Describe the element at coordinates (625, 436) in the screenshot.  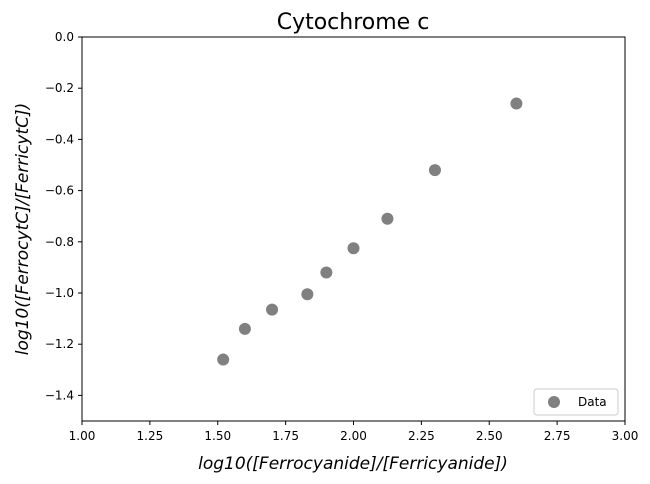
I see `x-tick-label: 3.00` at that location.